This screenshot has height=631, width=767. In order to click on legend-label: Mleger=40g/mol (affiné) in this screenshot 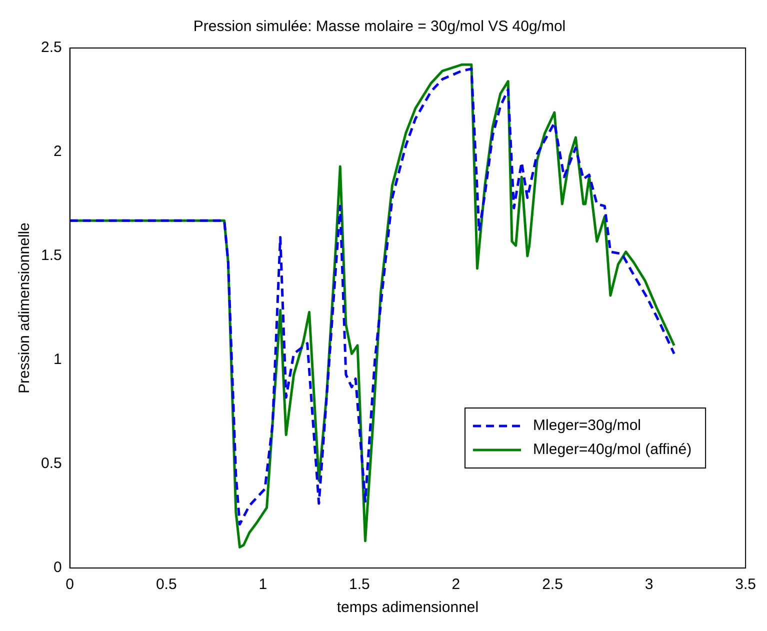, I will do `click(612, 449)`.